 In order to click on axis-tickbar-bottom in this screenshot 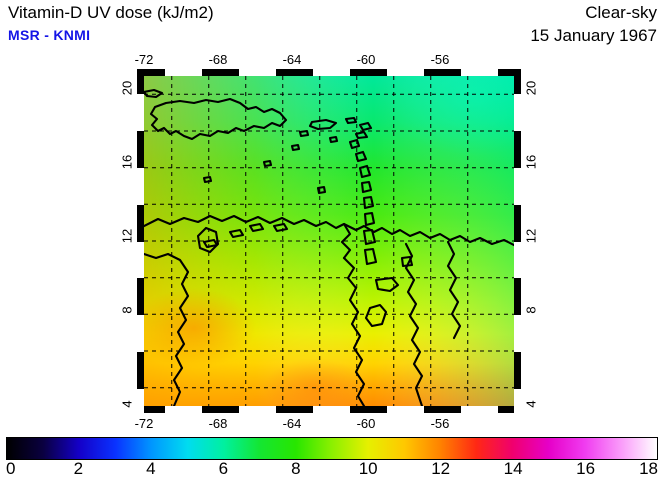, I will do `click(329, 409)`.